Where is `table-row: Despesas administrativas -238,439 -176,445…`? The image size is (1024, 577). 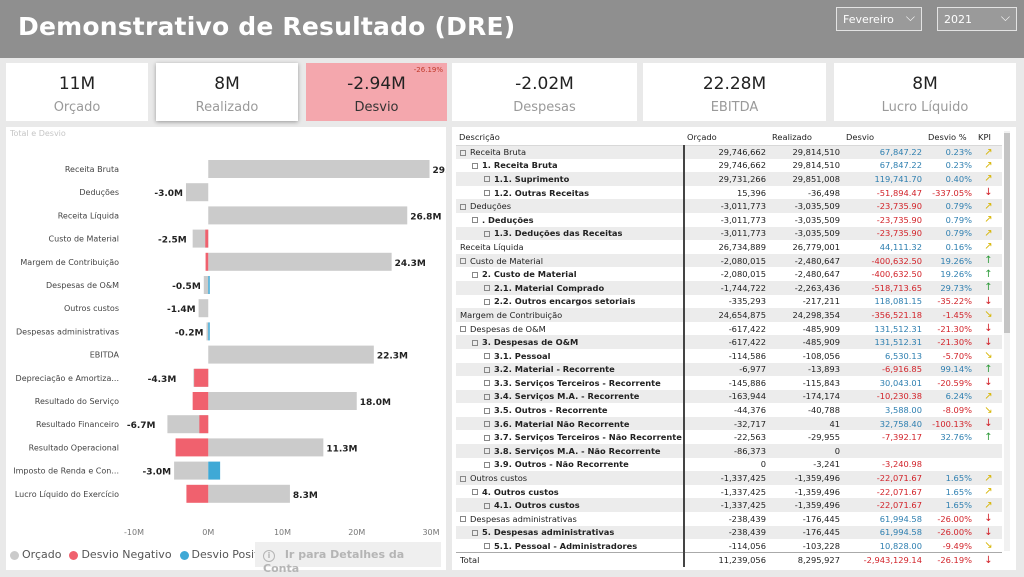 table-row: Despesas administrativas -238,439 -176,445… is located at coordinates (729, 519).